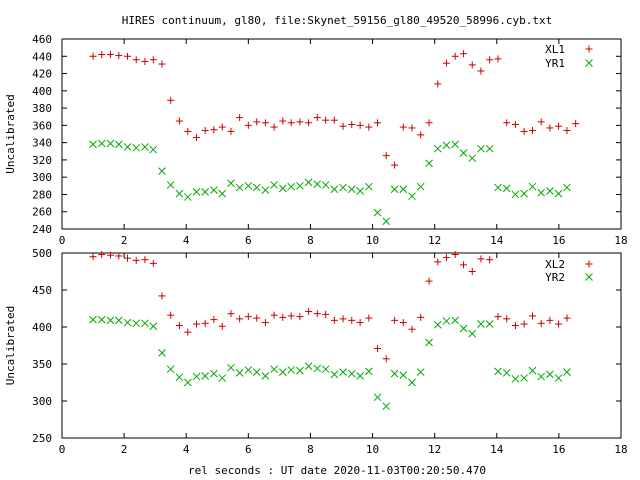 Image resolution: width=640 pixels, height=480 pixels. What do you see at coordinates (42, 290) in the screenshot?
I see `y-tick-label: 450` at bounding box center [42, 290].